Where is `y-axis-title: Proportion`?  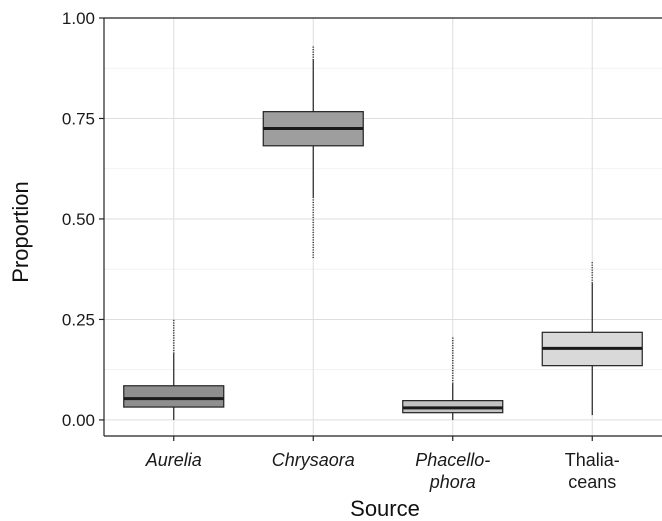
y-axis-title: Proportion is located at coordinates (20, 232).